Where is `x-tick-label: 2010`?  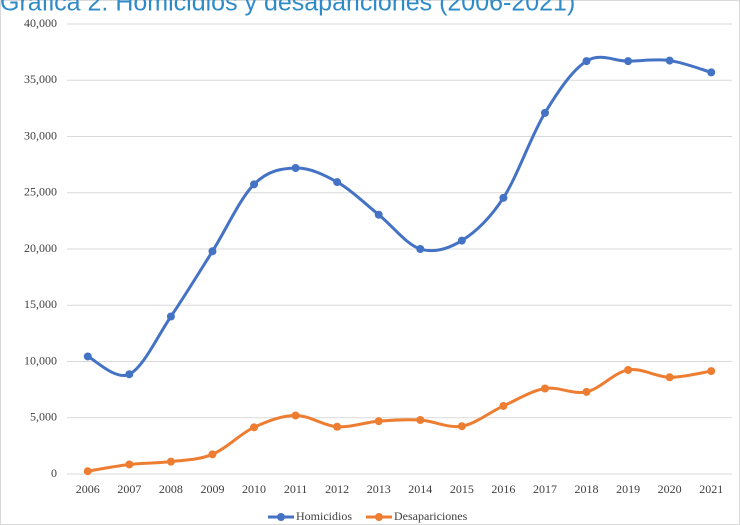 x-tick-label: 2010 is located at coordinates (254, 489).